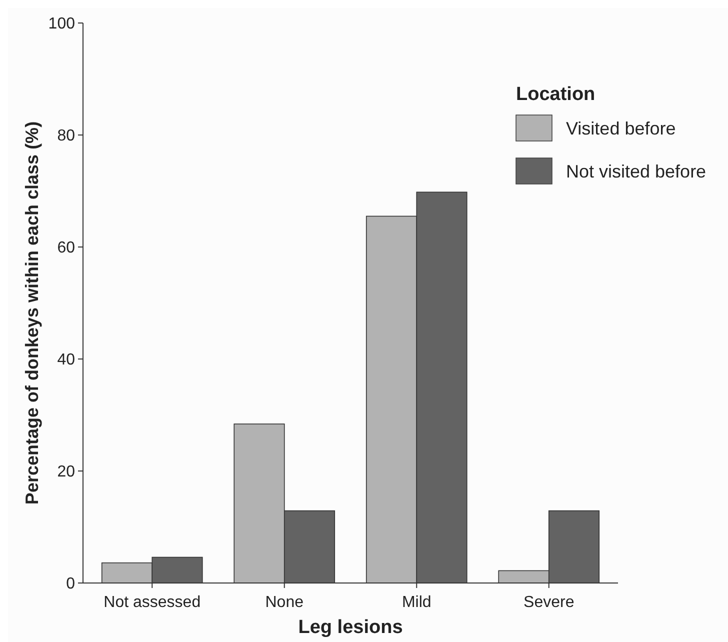  Describe the element at coordinates (66, 360) in the screenshot. I see `y-tick-label: 40` at that location.